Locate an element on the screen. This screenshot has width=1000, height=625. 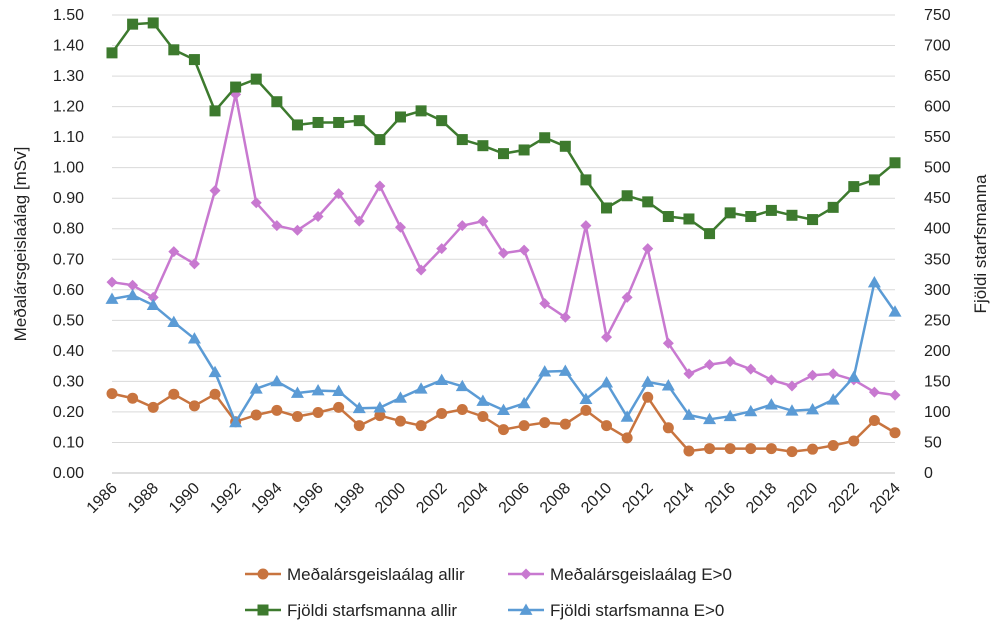
x-tick-label: 2022 is located at coordinates (843, 498).